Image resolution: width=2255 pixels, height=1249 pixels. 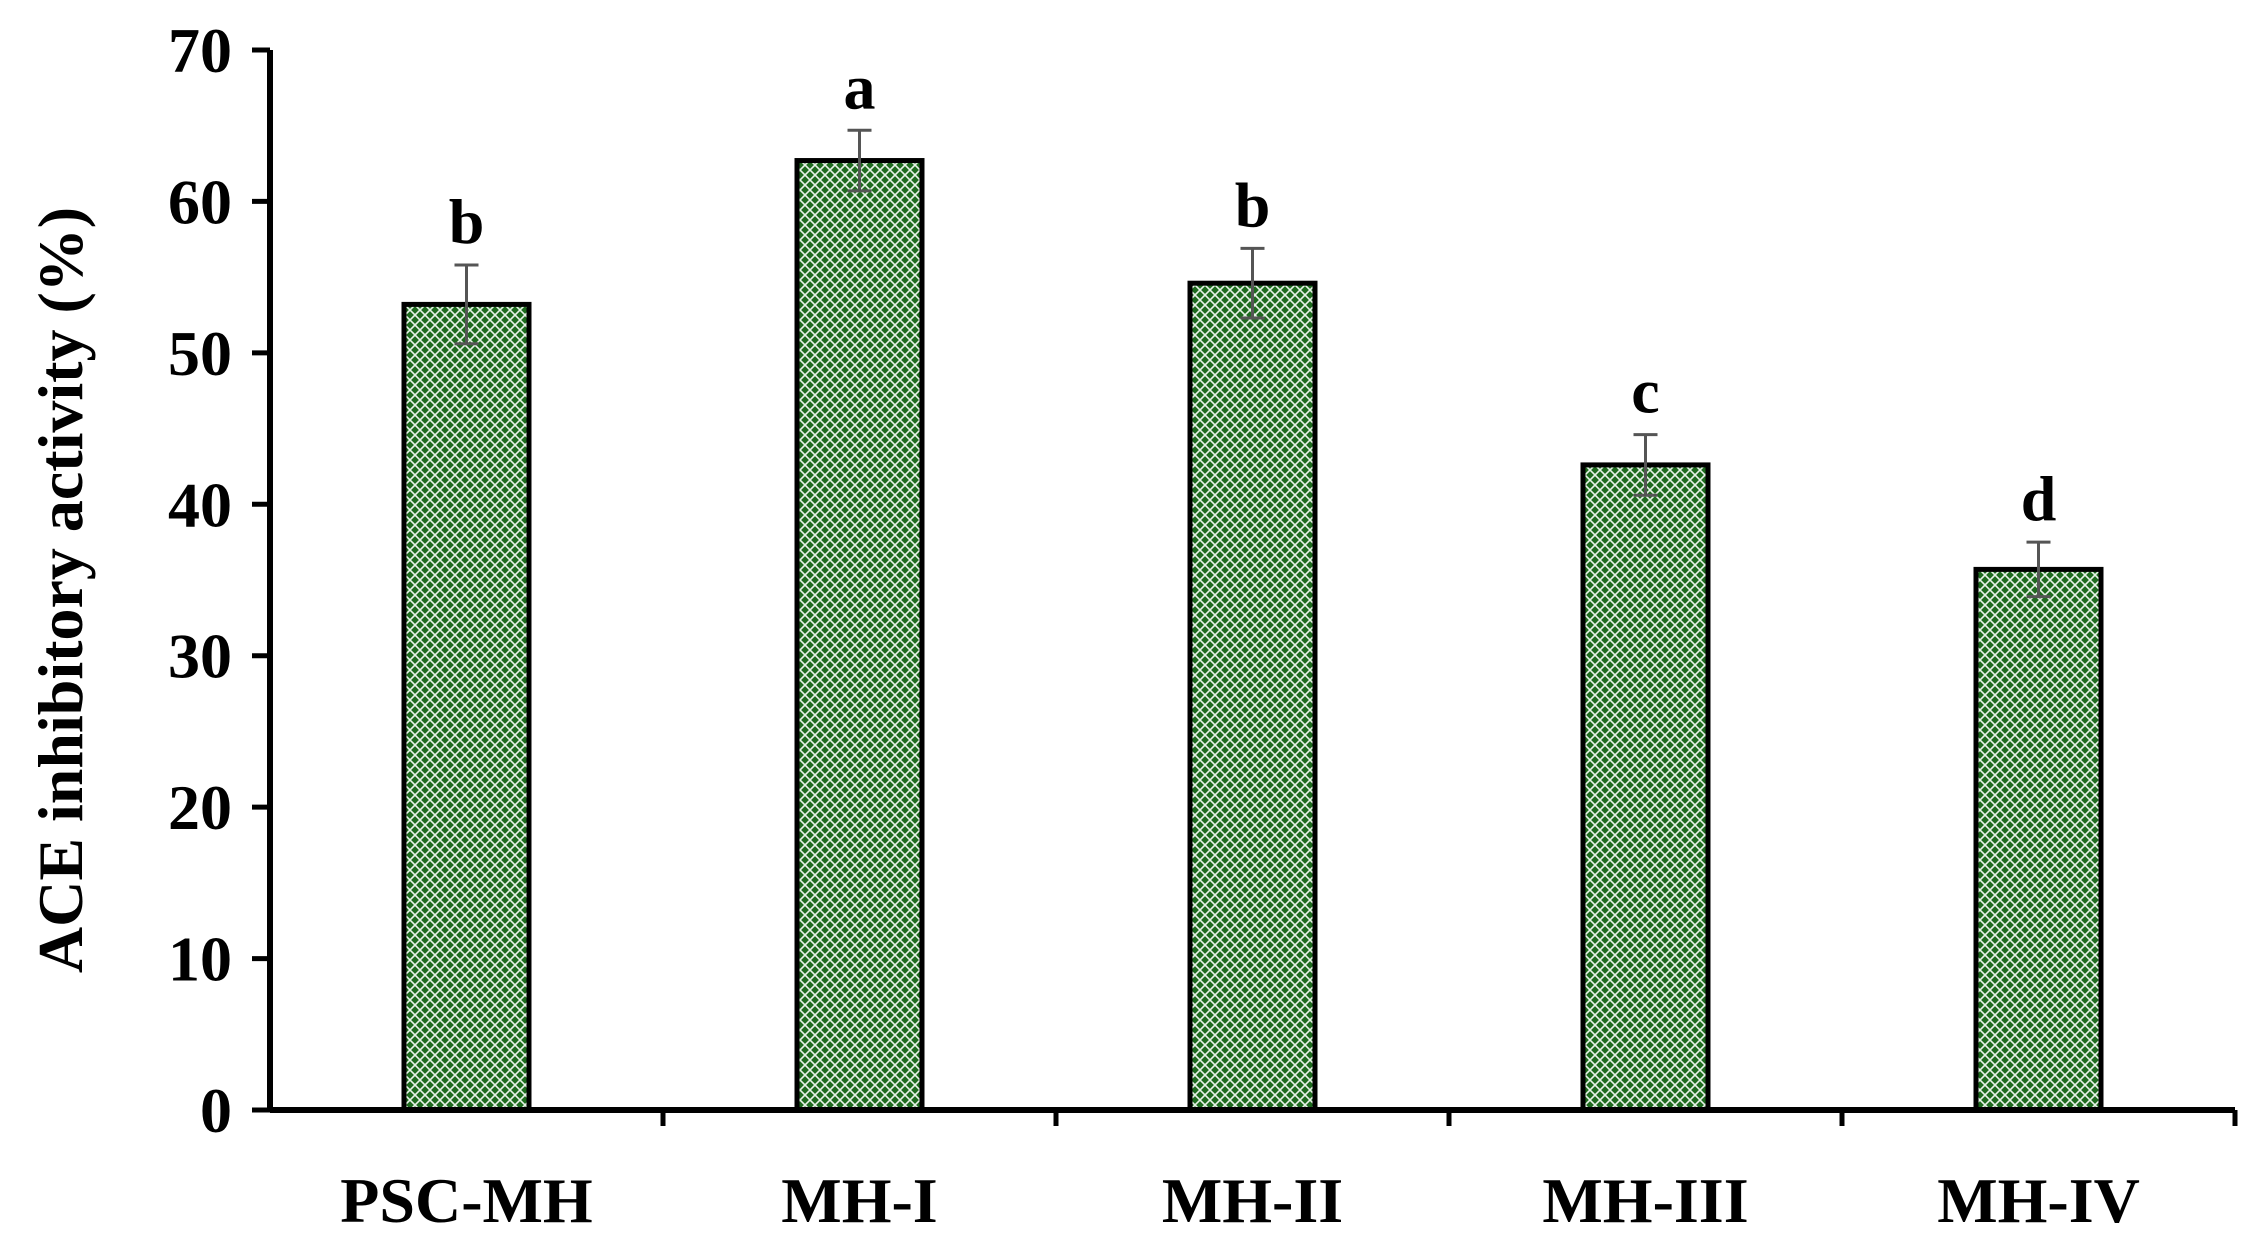 What do you see at coordinates (466, 1200) in the screenshot?
I see `x-tick-label: PSC-MH` at bounding box center [466, 1200].